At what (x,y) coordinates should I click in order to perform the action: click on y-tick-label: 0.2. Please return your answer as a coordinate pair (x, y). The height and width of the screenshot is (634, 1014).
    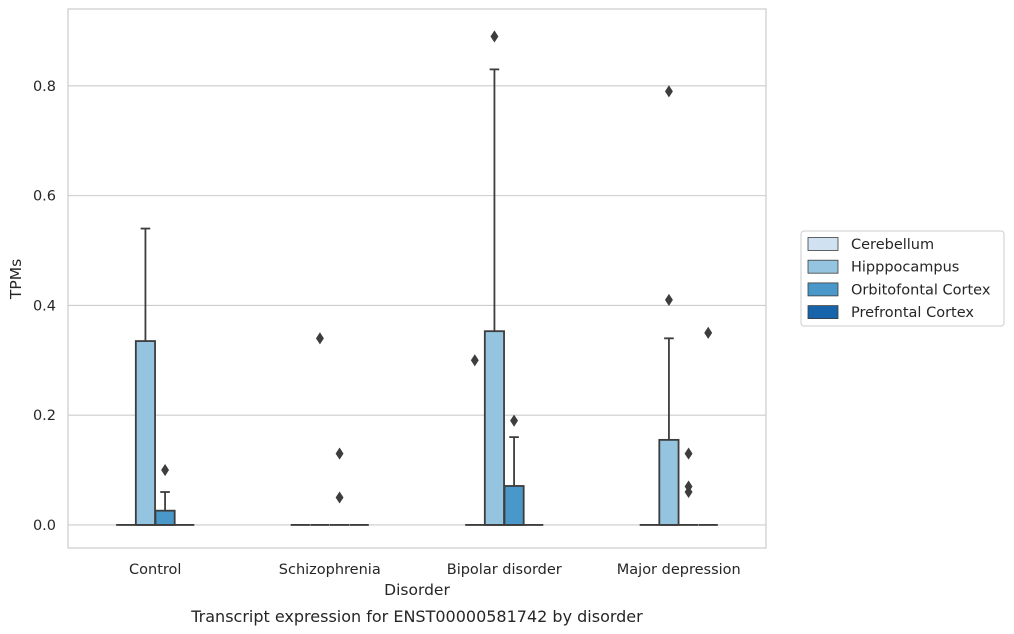
    Looking at the image, I should click on (44, 416).